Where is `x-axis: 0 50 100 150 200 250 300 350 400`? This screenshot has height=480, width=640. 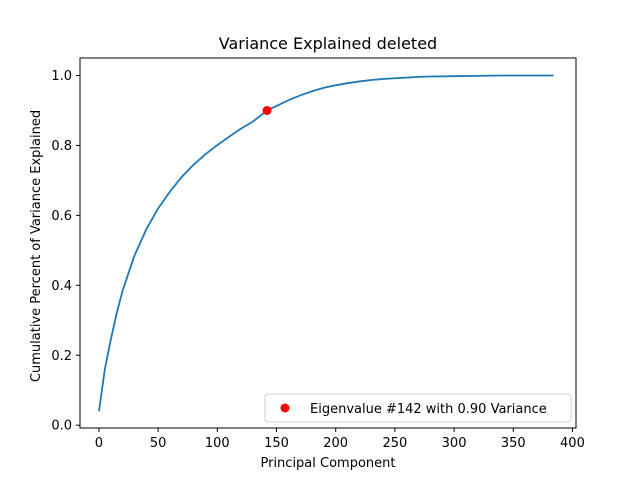 x-axis: 0 50 100 150 200 250 300 350 400 is located at coordinates (340, 439).